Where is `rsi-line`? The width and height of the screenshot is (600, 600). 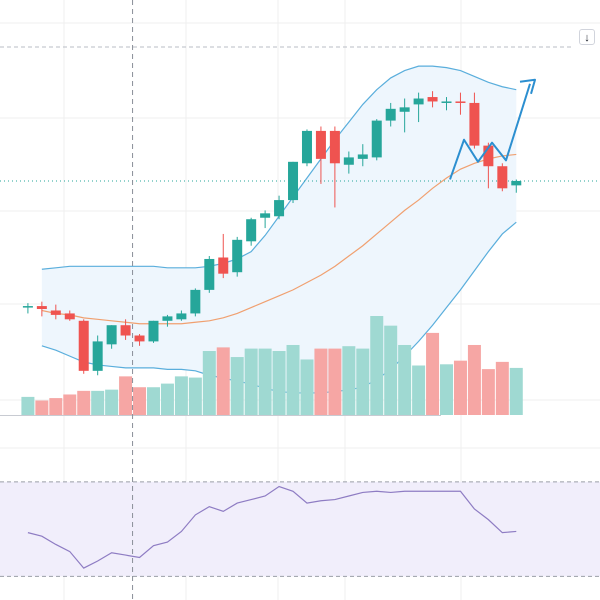
rsi-line is located at coordinates (272, 527).